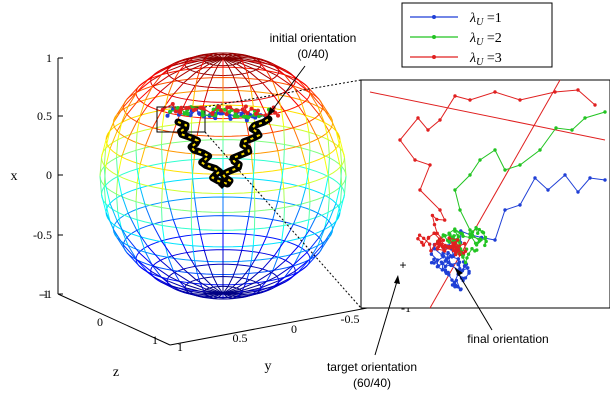  I want to click on legend-subscript: U, so click(480, 42).